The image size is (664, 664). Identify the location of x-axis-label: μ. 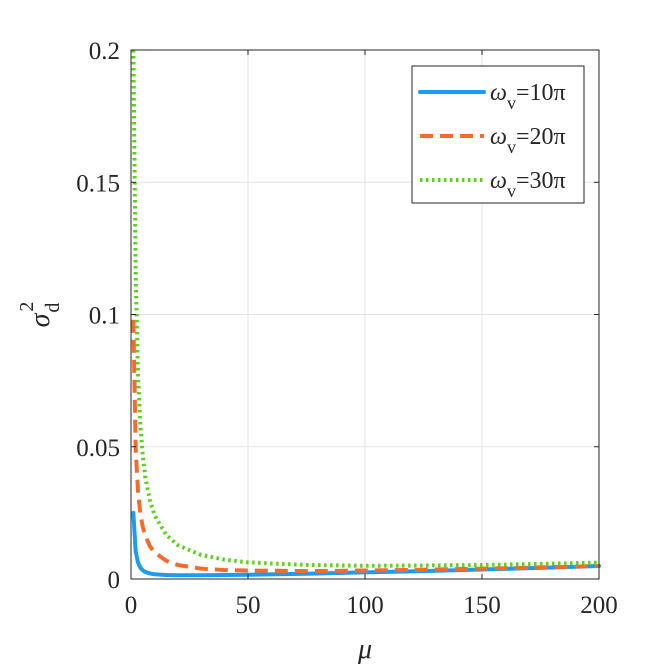
(364, 649).